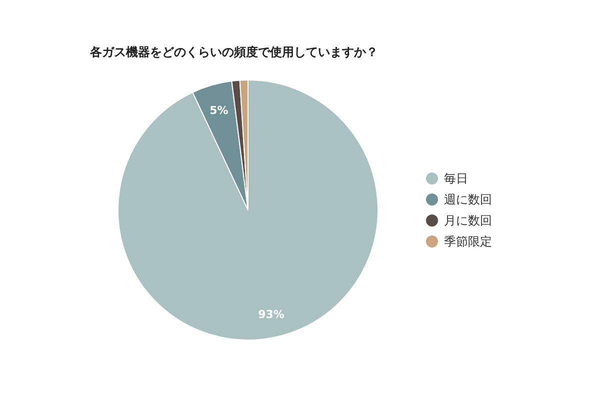 This screenshot has width=600, height=400. What do you see at coordinates (468, 199) in the screenshot?
I see `legend-label: 週に数回` at bounding box center [468, 199].